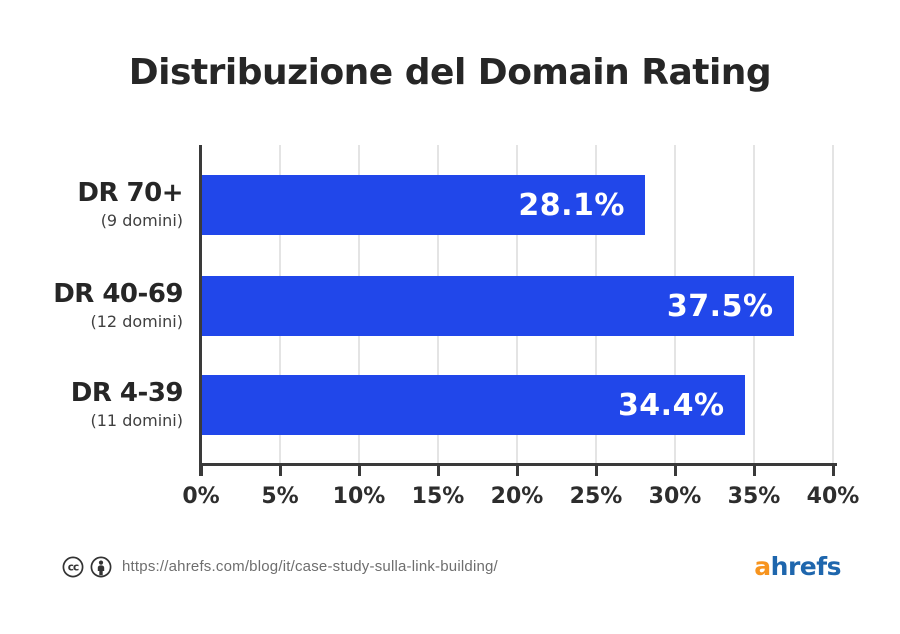 The width and height of the screenshot is (900, 634). I want to click on bar-dr-4-39: 34.4%, so click(473, 405).